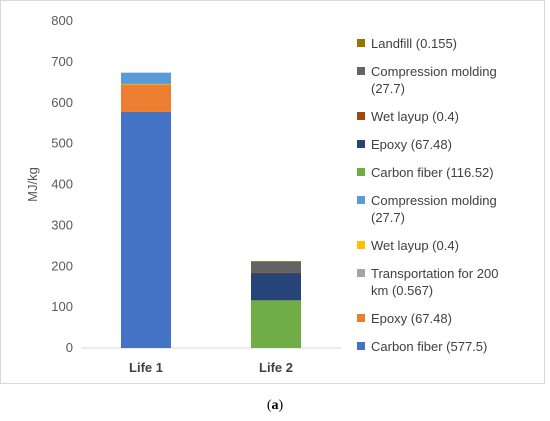 The image size is (550, 421). What do you see at coordinates (62, 184) in the screenshot?
I see `y-tick-label: 400` at bounding box center [62, 184].